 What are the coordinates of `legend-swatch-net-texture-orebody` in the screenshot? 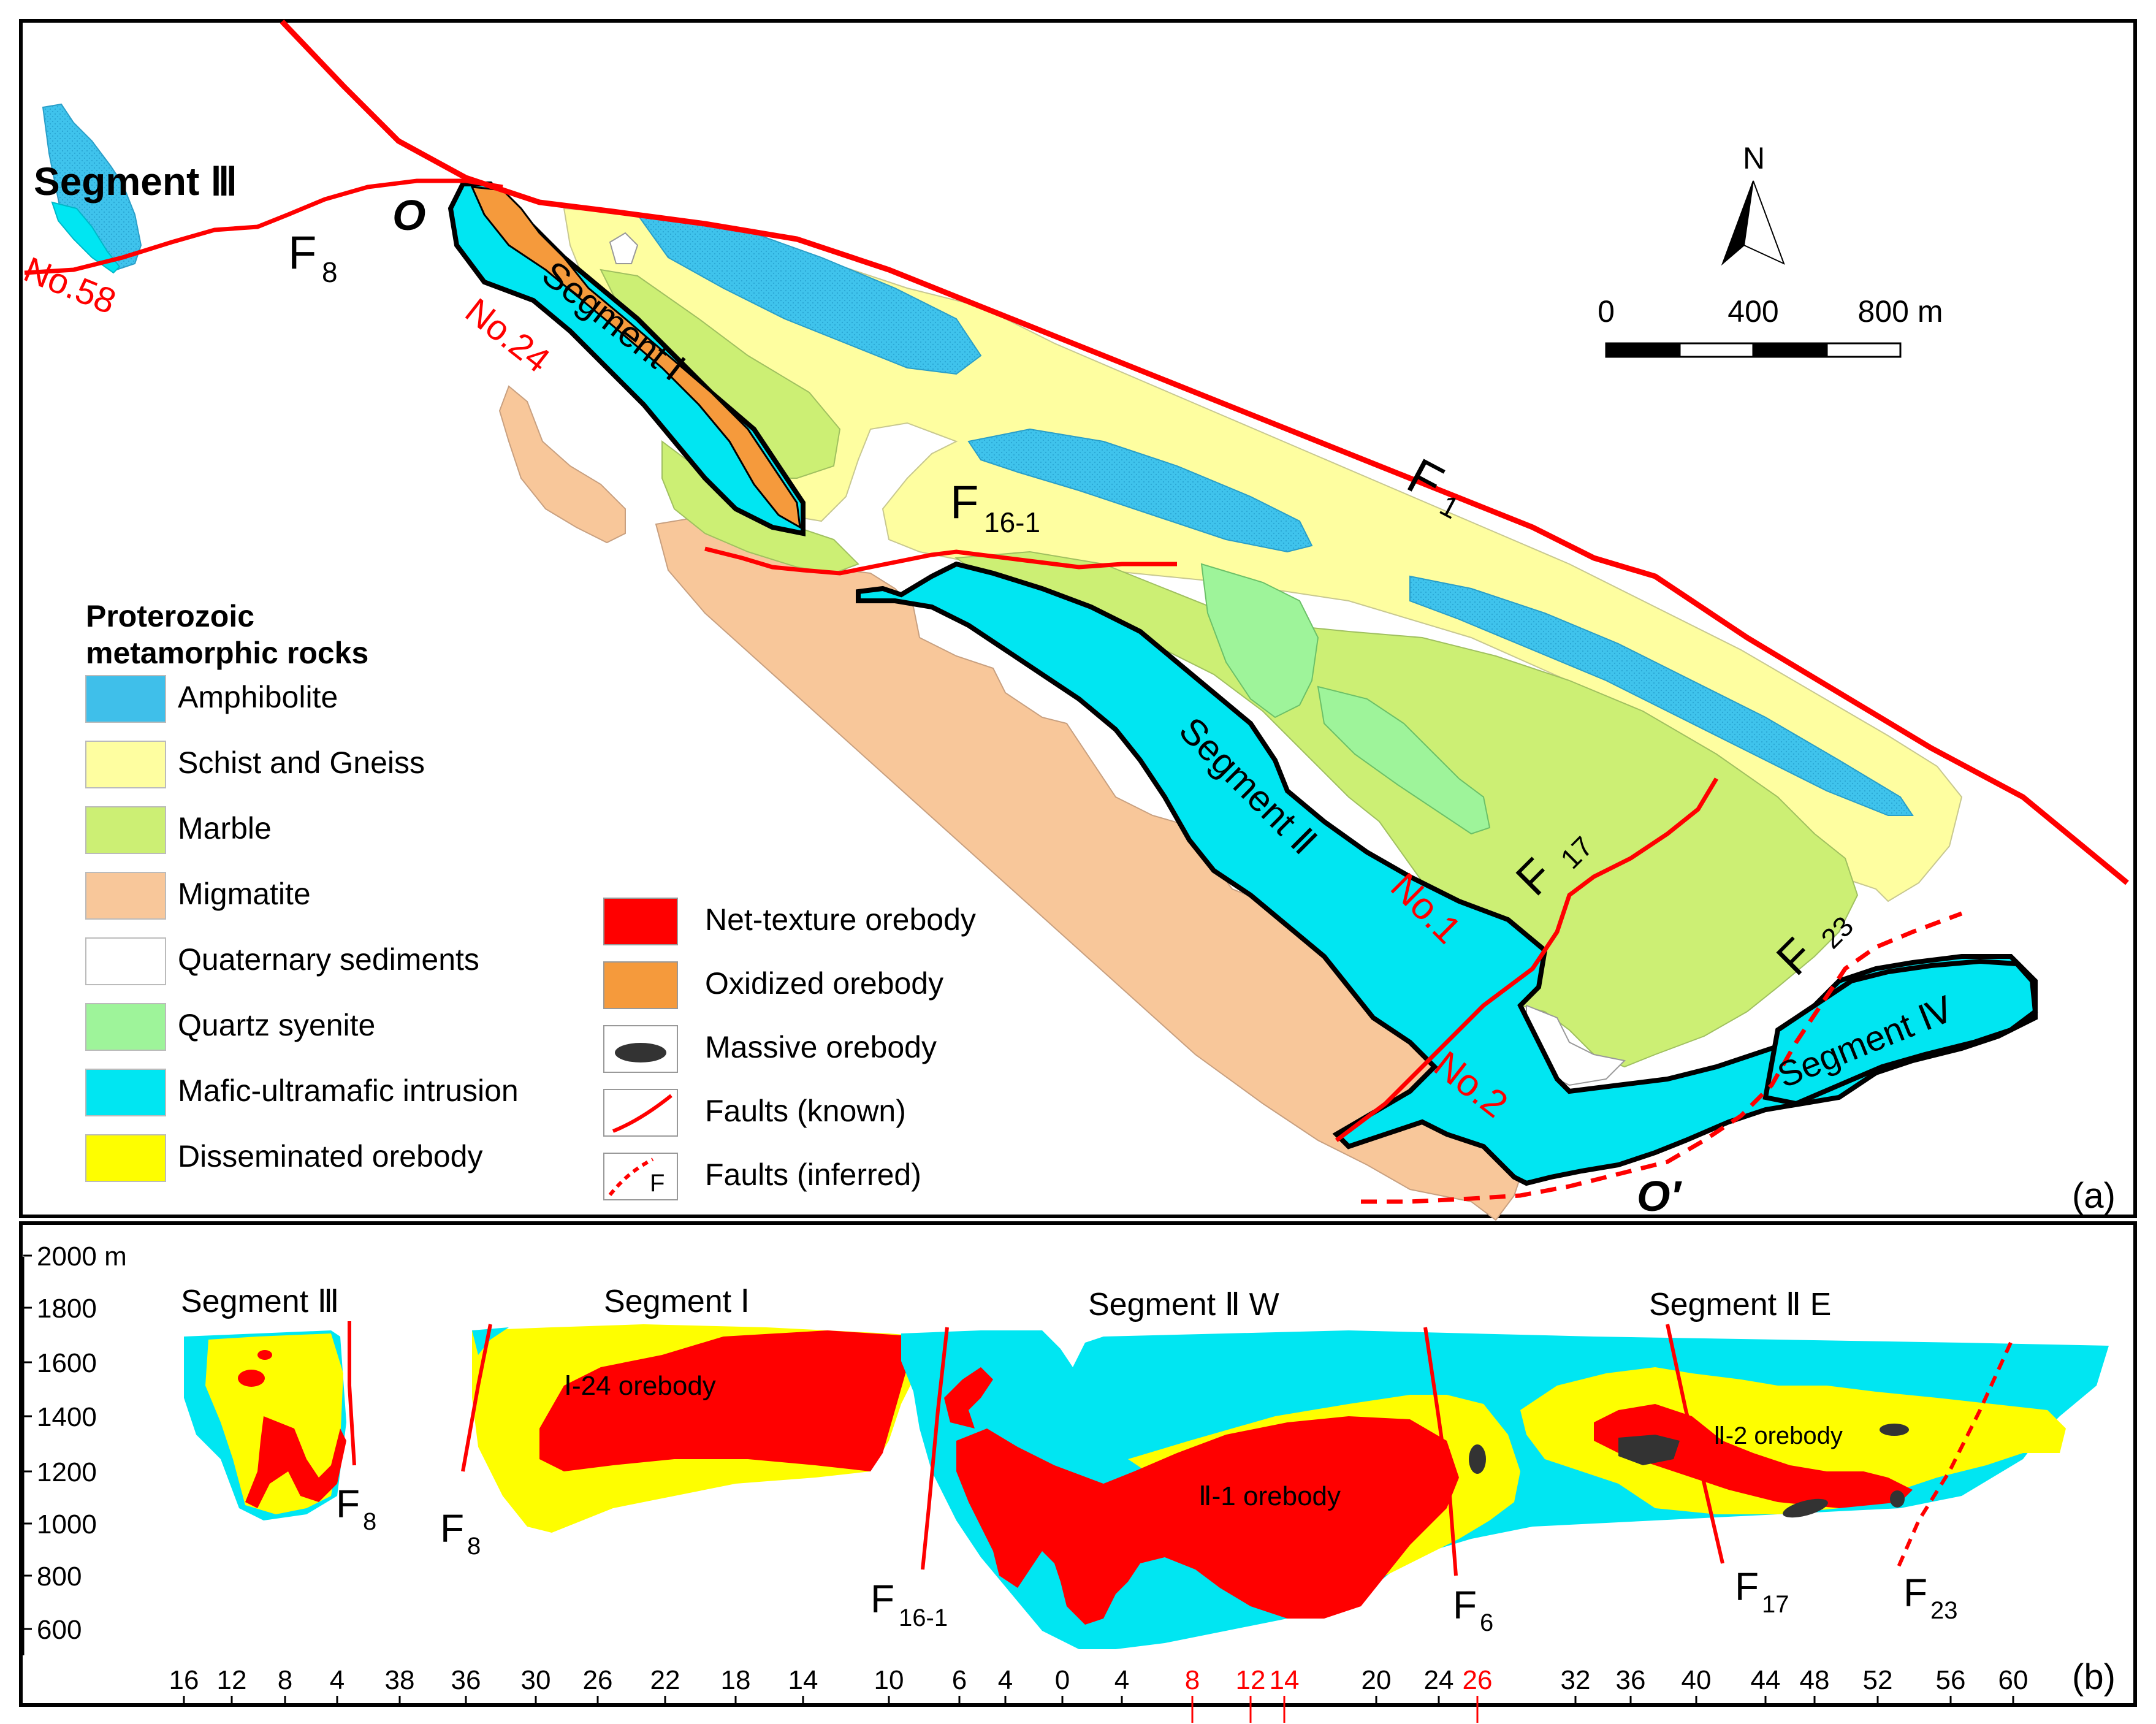 It's located at (640, 922).